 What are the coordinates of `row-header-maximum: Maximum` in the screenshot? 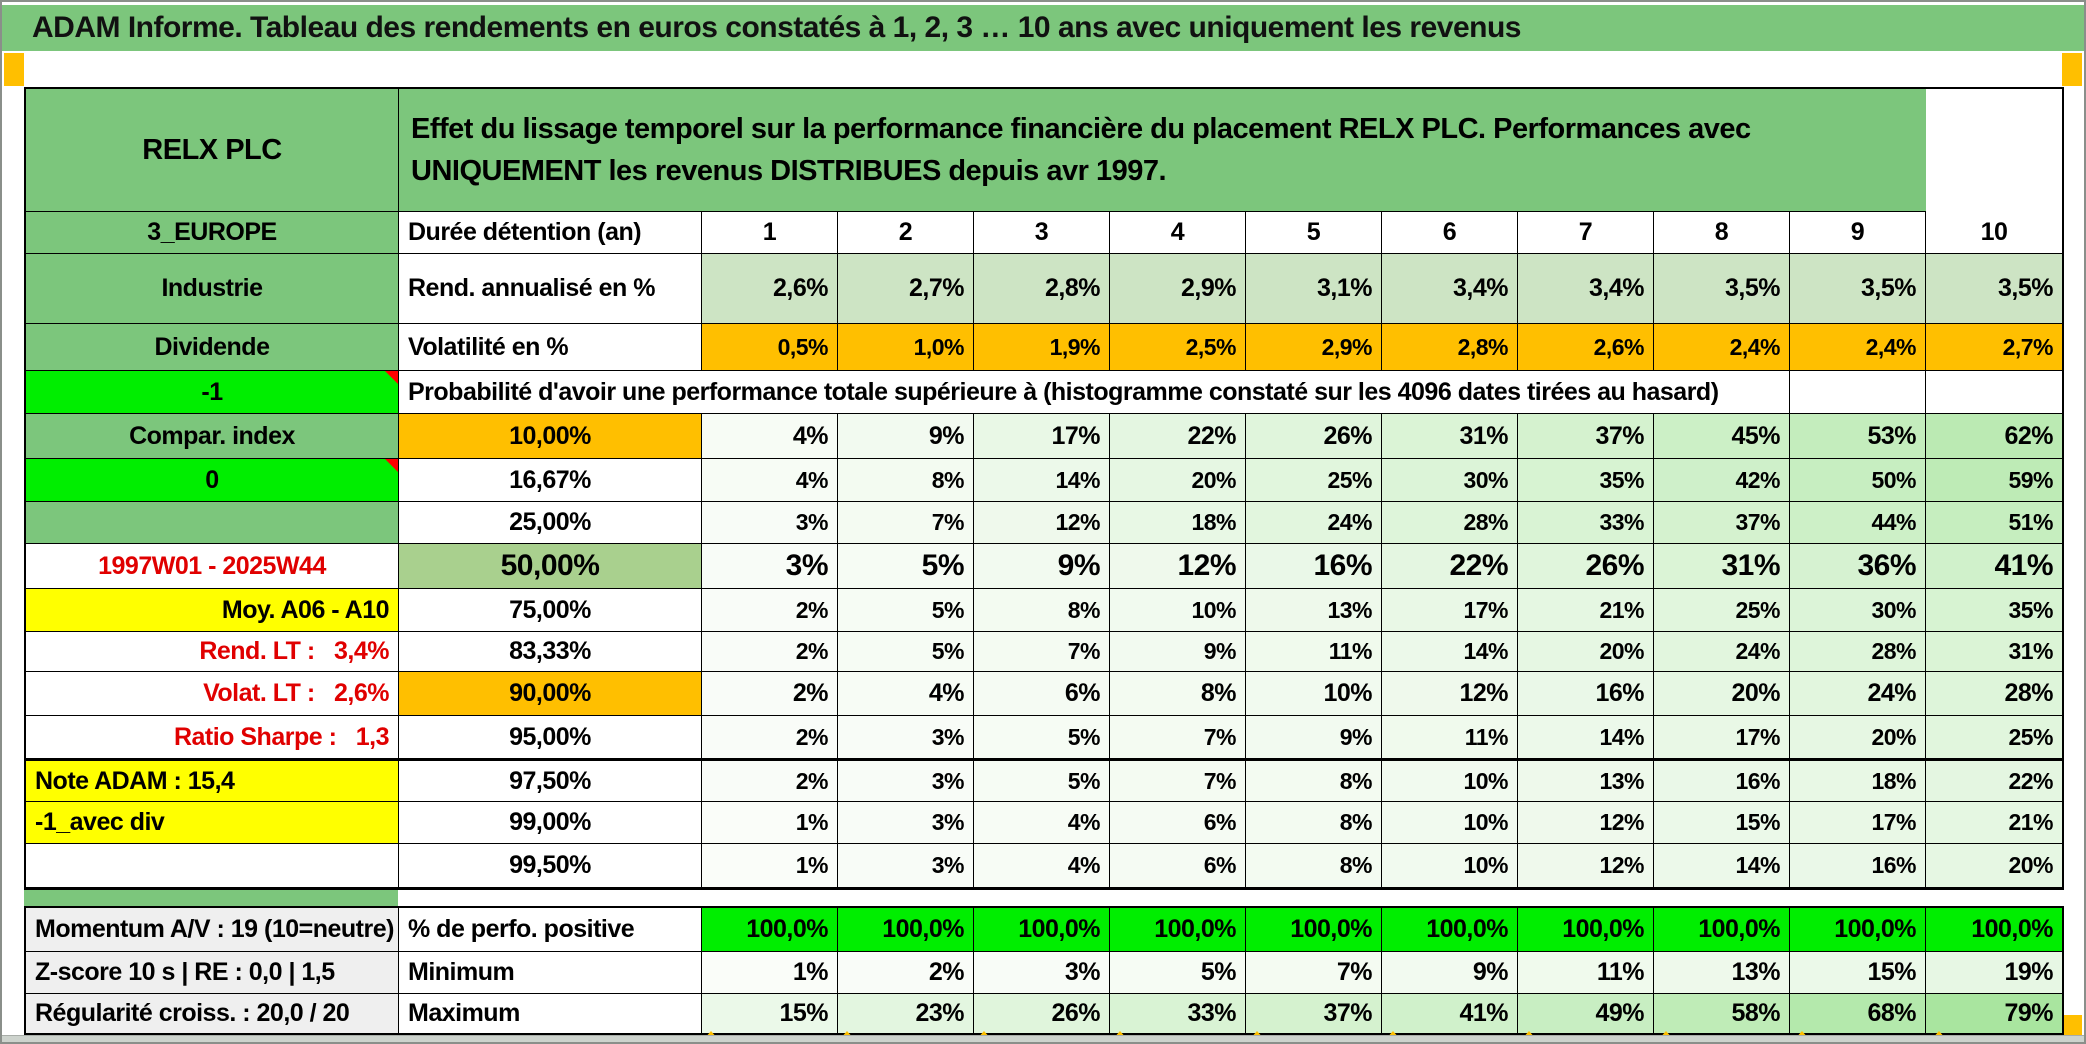 It's located at (550, 1014).